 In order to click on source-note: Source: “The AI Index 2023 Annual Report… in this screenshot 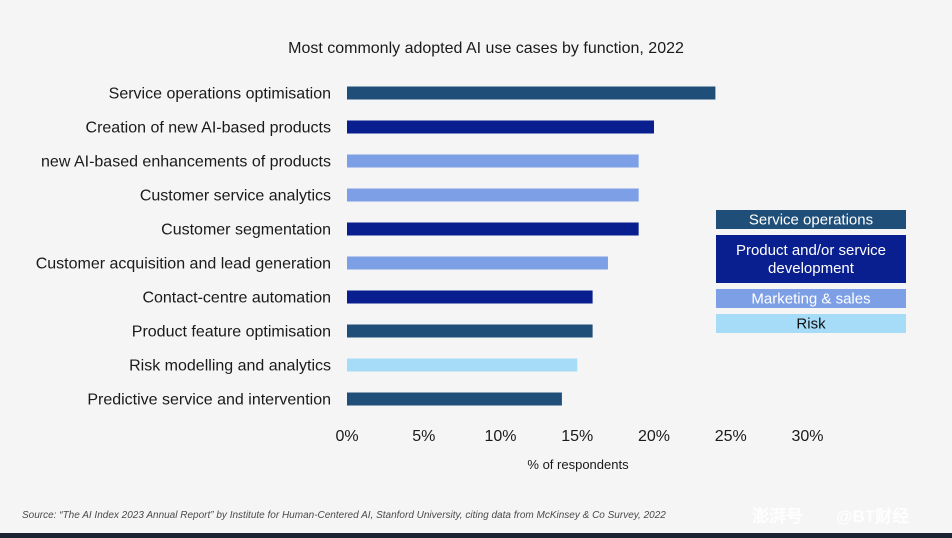, I will do `click(344, 515)`.